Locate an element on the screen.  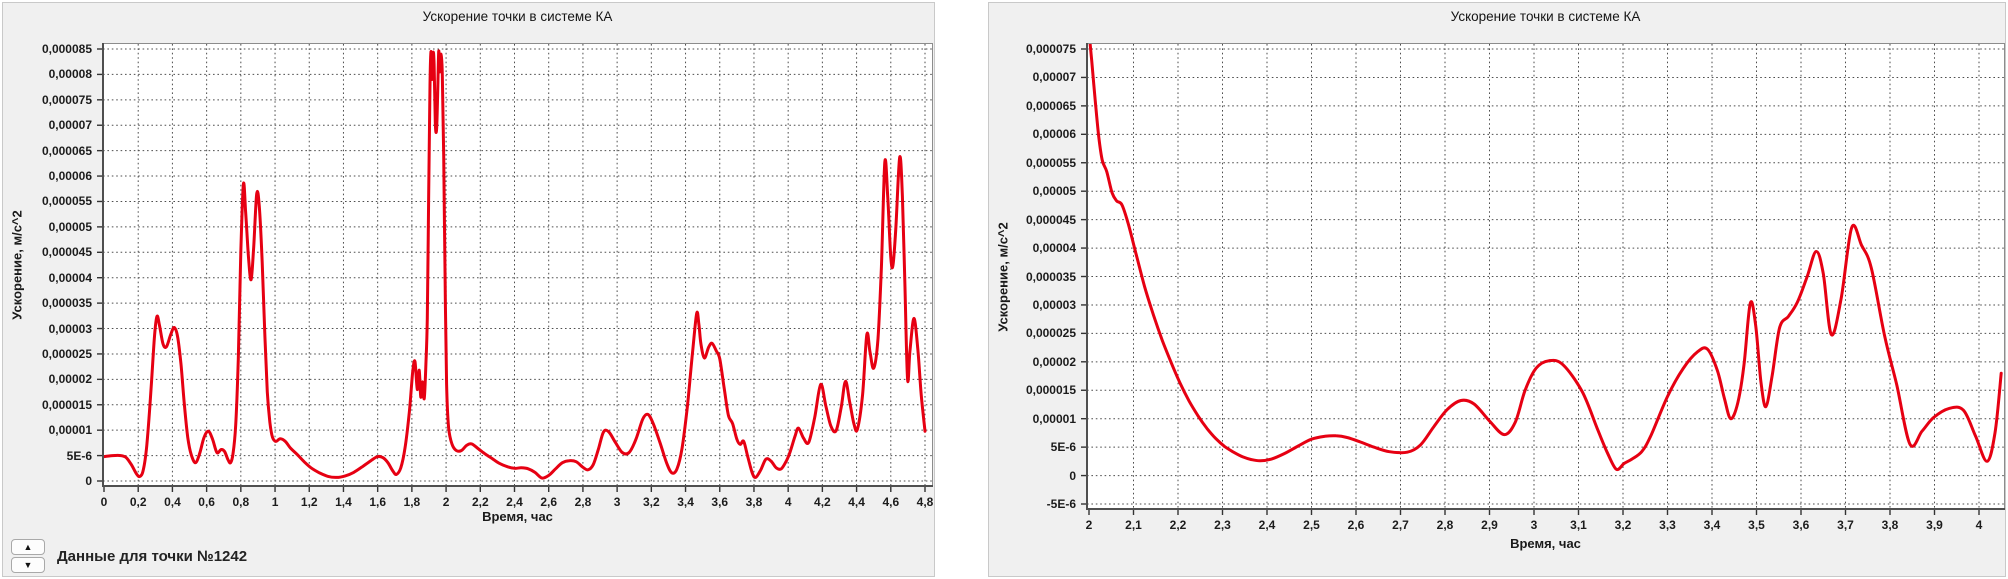
spin-buttons: ▲ ▼ is located at coordinates (28, 556).